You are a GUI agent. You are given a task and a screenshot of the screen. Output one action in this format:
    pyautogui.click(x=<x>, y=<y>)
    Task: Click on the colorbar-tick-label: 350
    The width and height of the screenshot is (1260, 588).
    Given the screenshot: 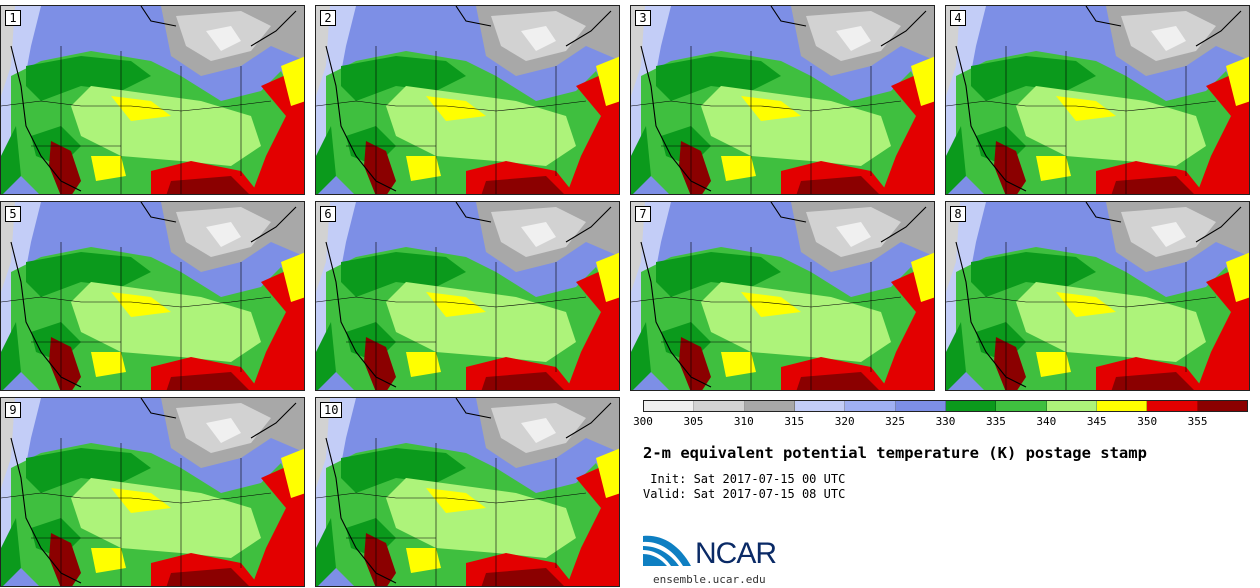 What is the action you would take?
    pyautogui.click(x=1147, y=421)
    